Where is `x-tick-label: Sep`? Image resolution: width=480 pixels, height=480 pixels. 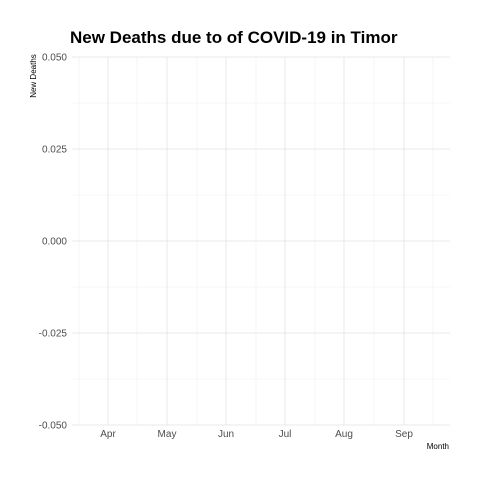
x-tick-label: Sep is located at coordinates (404, 434).